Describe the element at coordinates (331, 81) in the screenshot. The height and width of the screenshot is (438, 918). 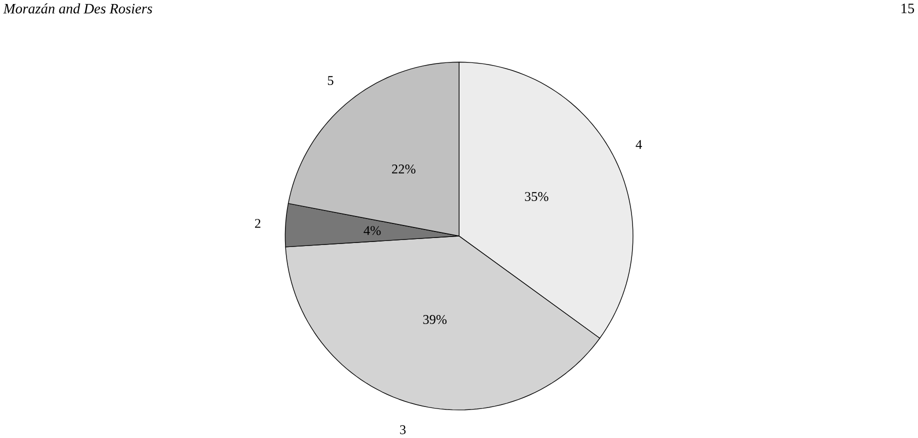
I see `slice-label: 5` at that location.